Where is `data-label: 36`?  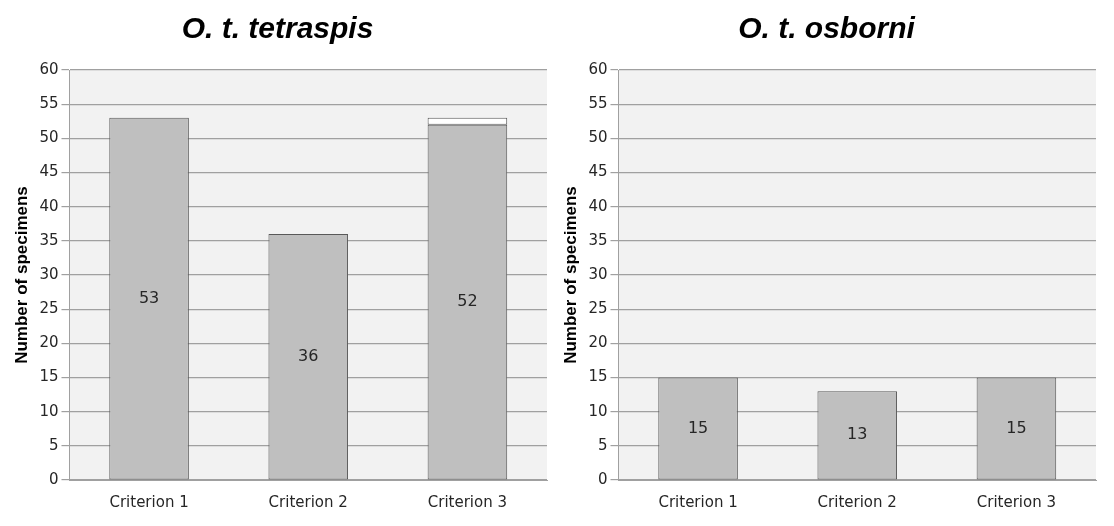
data-label: 36 is located at coordinates (308, 355).